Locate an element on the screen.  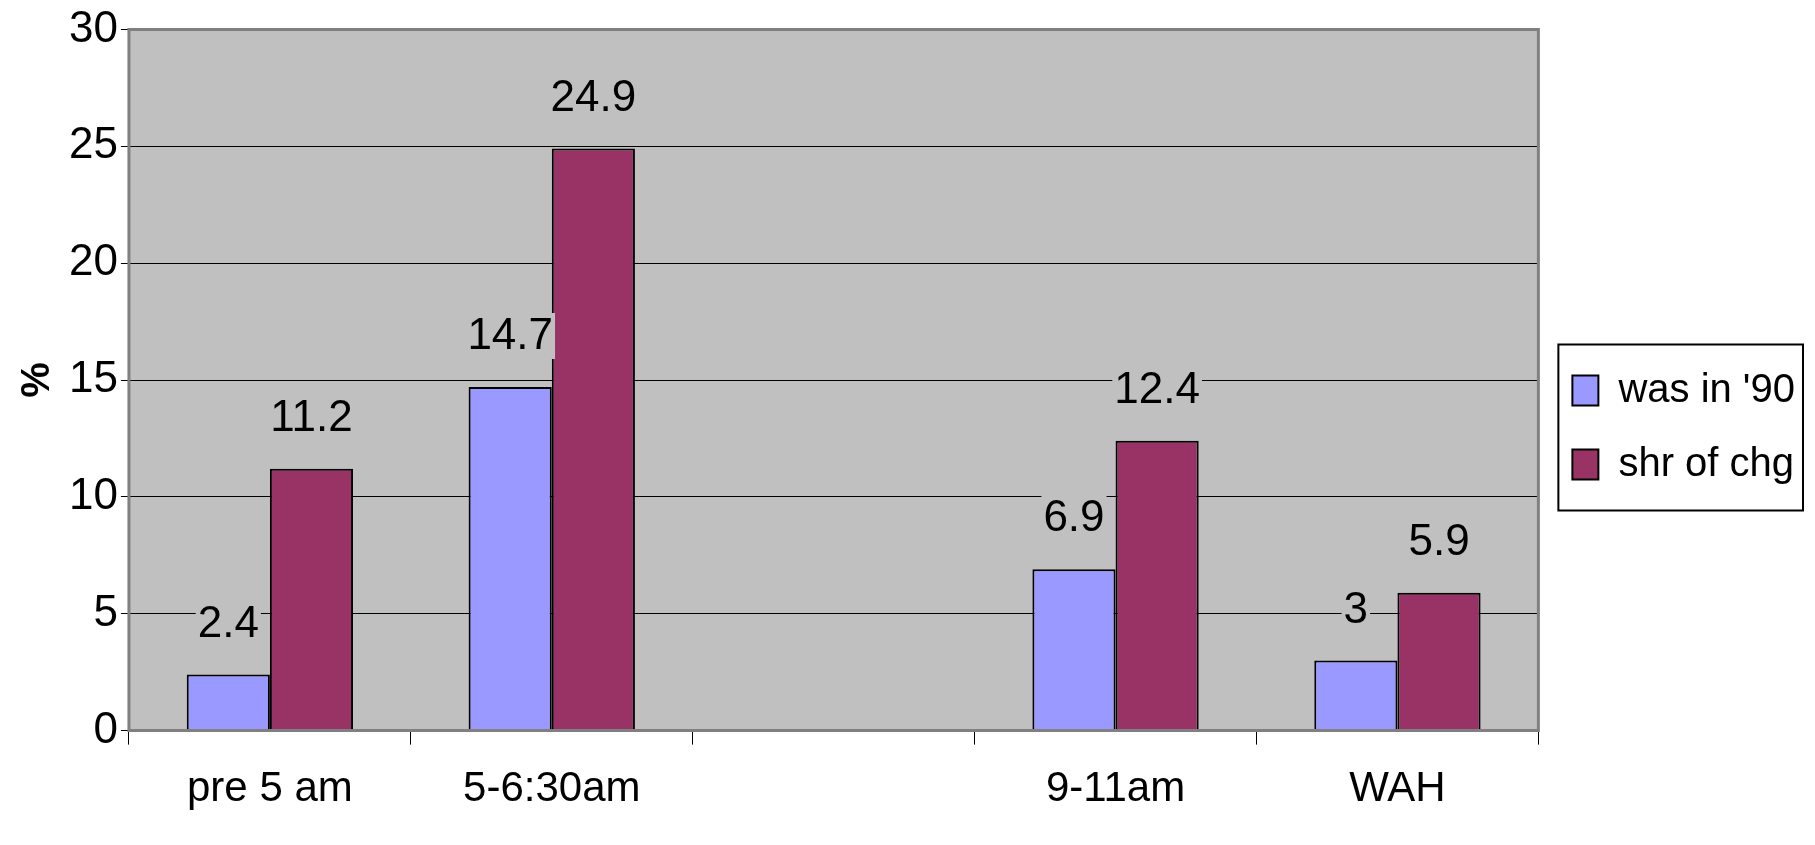
data-label: 6.9 is located at coordinates (1074, 516).